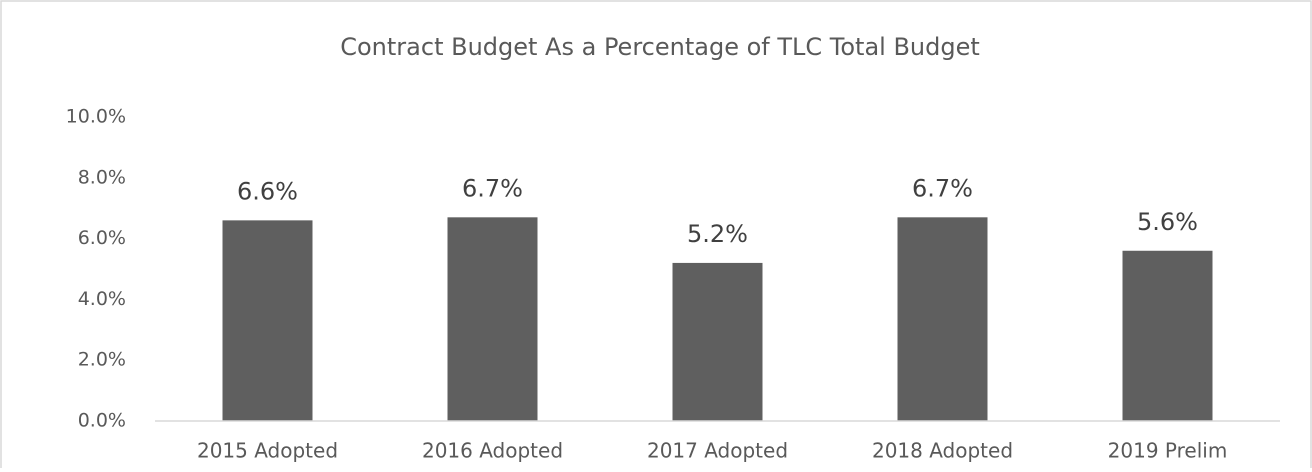 The image size is (1312, 472). What do you see at coordinates (102, 177) in the screenshot?
I see `y-tick-label: 8.0%` at bounding box center [102, 177].